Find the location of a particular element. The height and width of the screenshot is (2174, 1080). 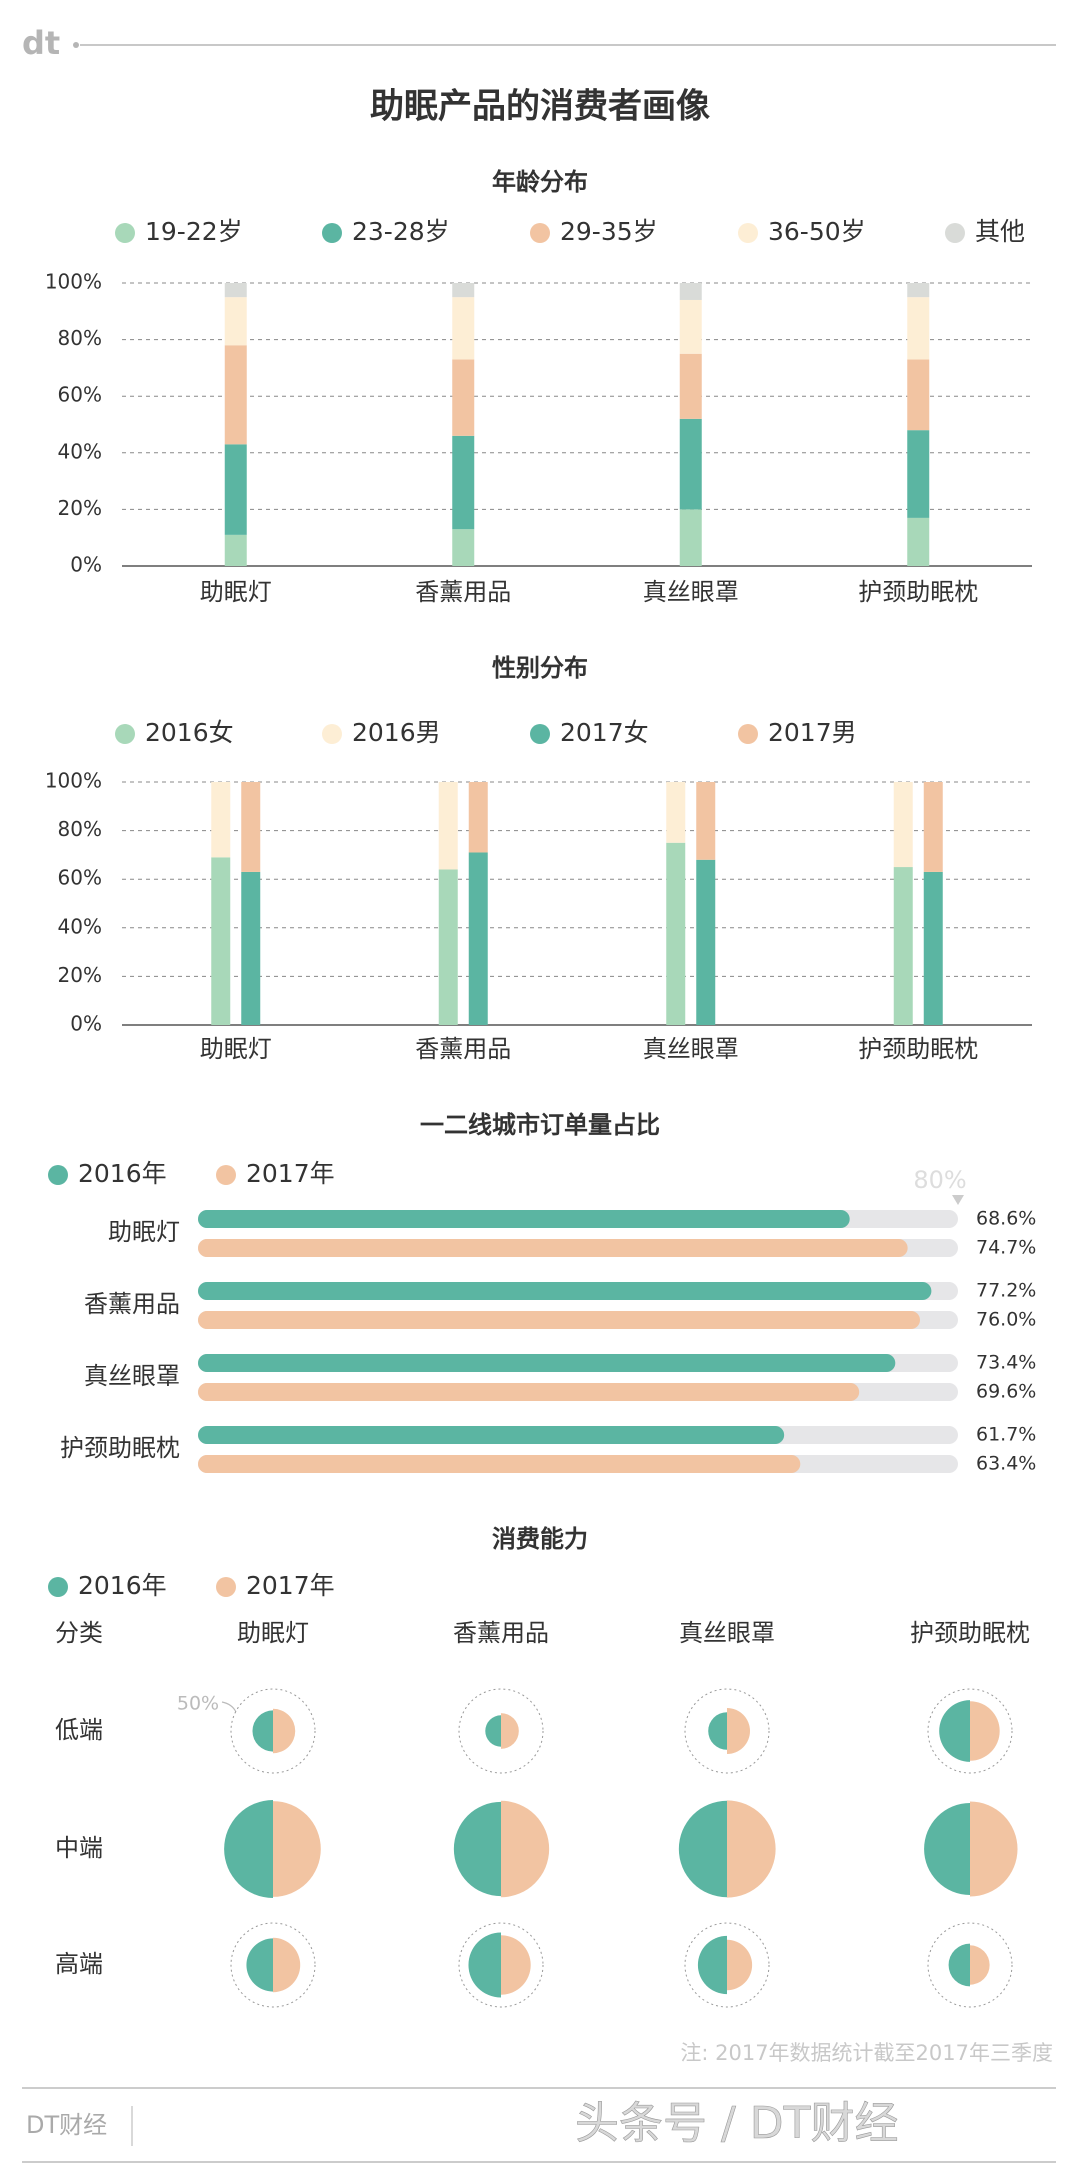

value-label: 76.0% is located at coordinates (1006, 1320).